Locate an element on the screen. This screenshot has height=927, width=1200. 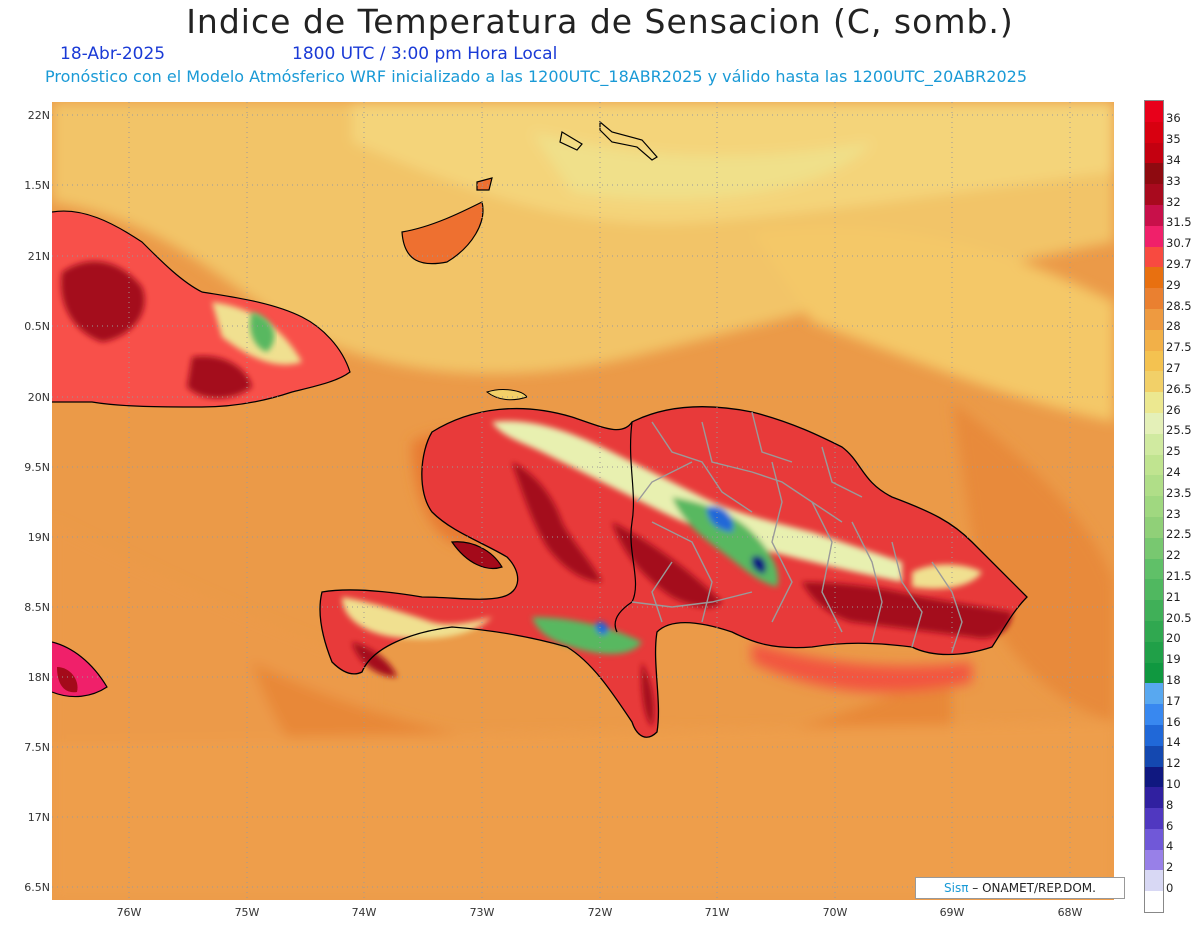
colorbar-label: 32 is located at coordinates (1173, 201).